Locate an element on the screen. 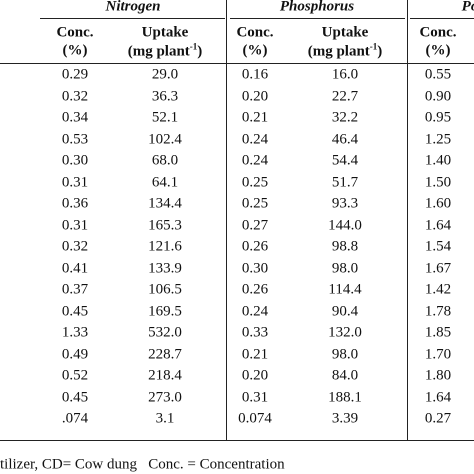 This screenshot has width=474, height=474. cell: 0.53 is located at coordinates (75, 139).